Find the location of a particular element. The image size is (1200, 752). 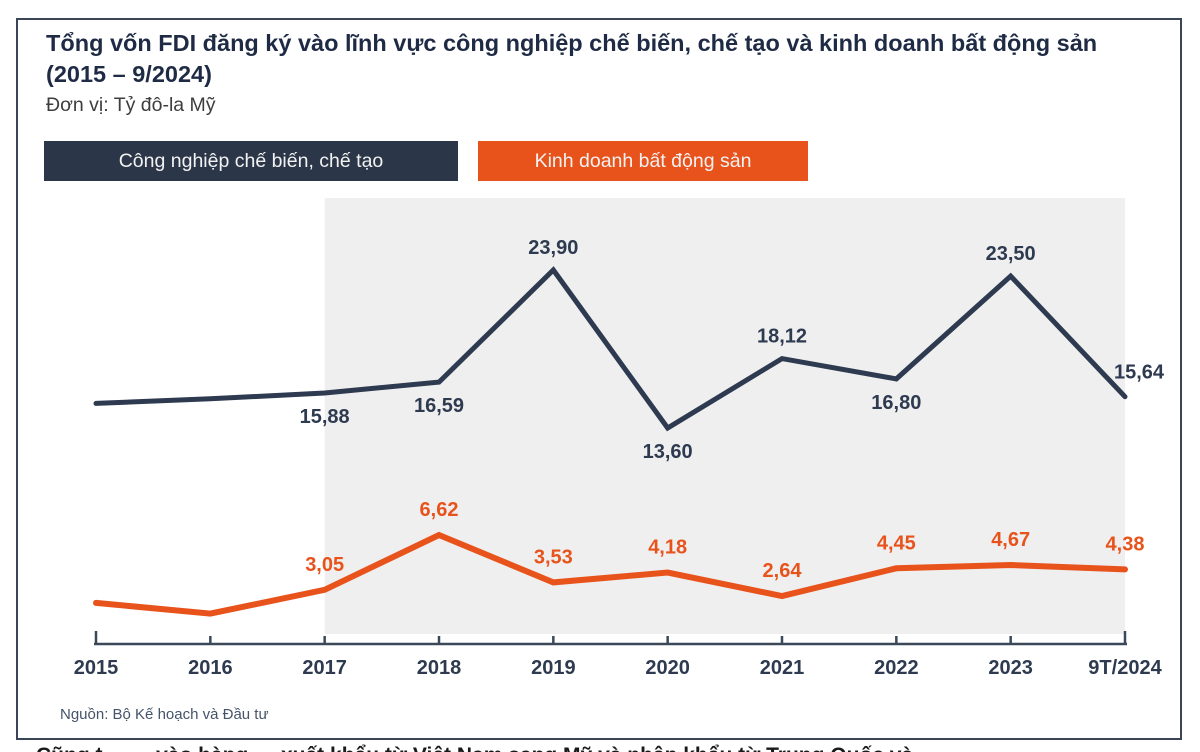

value-label: 13,60 is located at coordinates (668, 452).